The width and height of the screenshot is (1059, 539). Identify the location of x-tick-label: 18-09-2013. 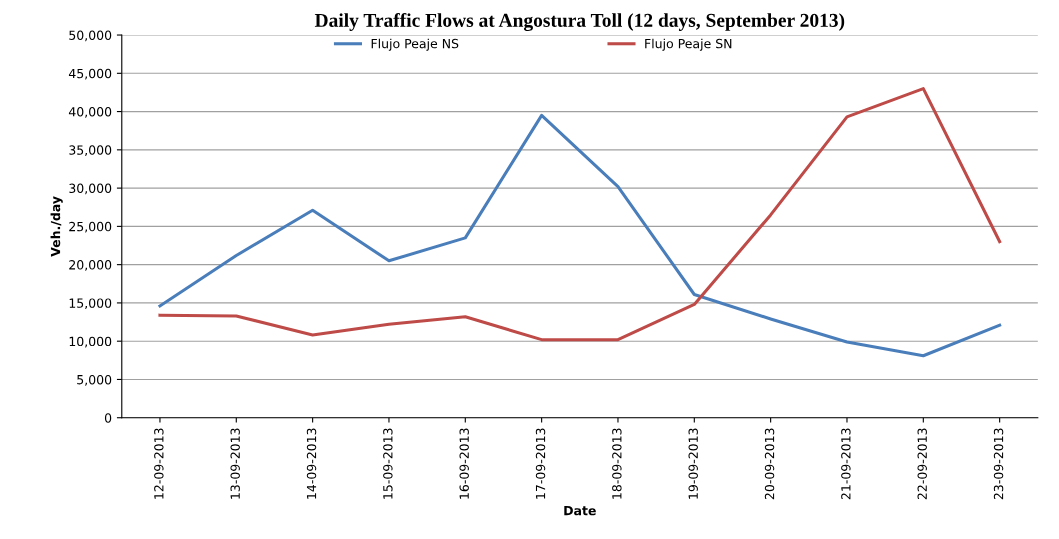
(617, 463).